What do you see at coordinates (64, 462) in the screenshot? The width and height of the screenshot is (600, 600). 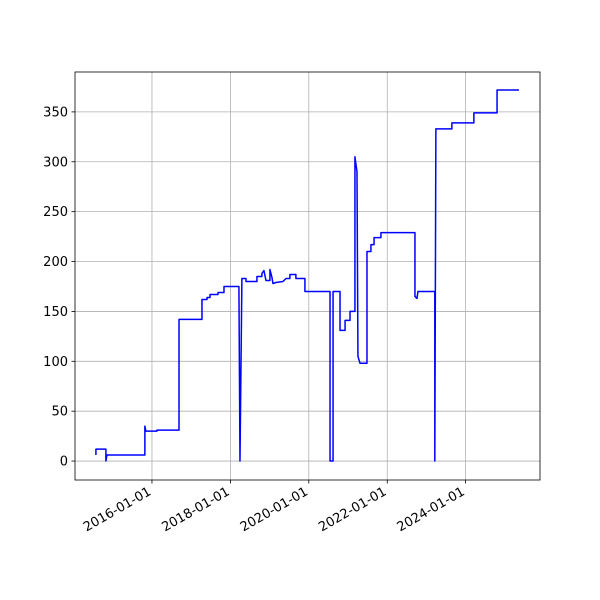 I see `y-tick-label: 0` at bounding box center [64, 462].